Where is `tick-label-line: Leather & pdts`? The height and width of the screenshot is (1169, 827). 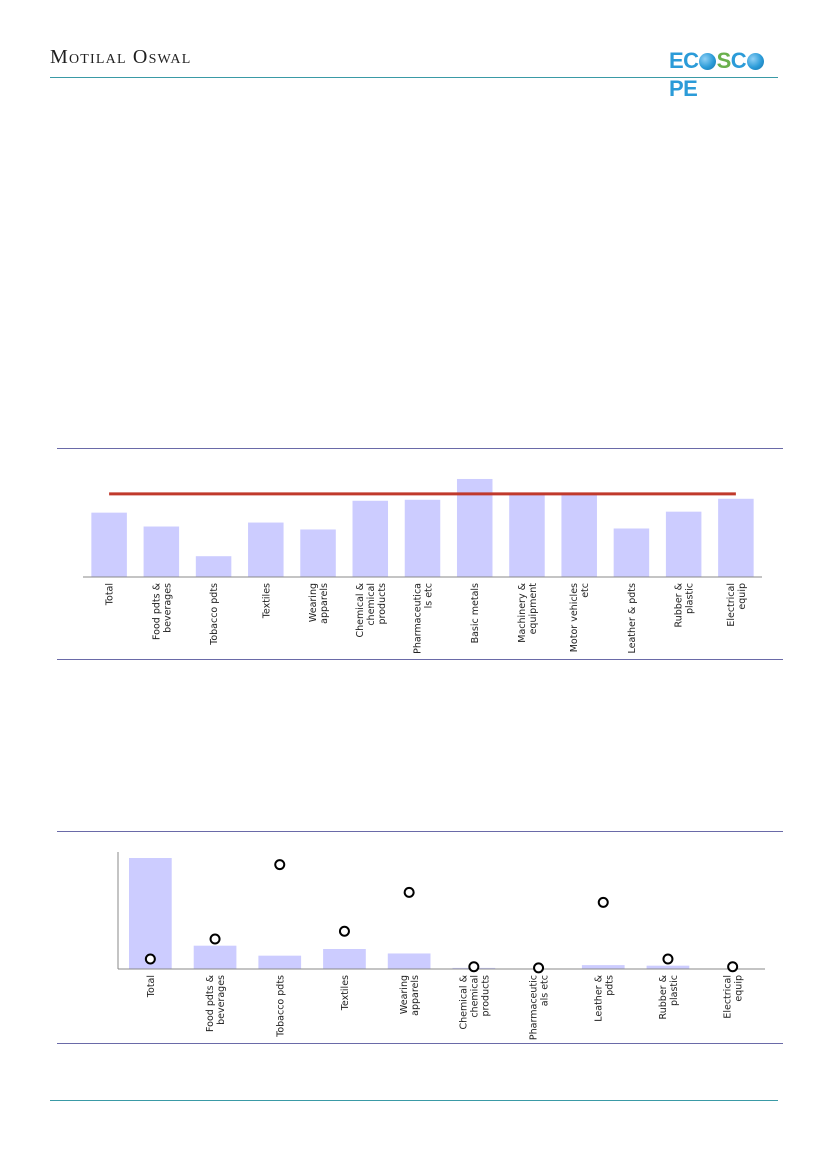 tick-label-line: Leather & pdts is located at coordinates (632, 618).